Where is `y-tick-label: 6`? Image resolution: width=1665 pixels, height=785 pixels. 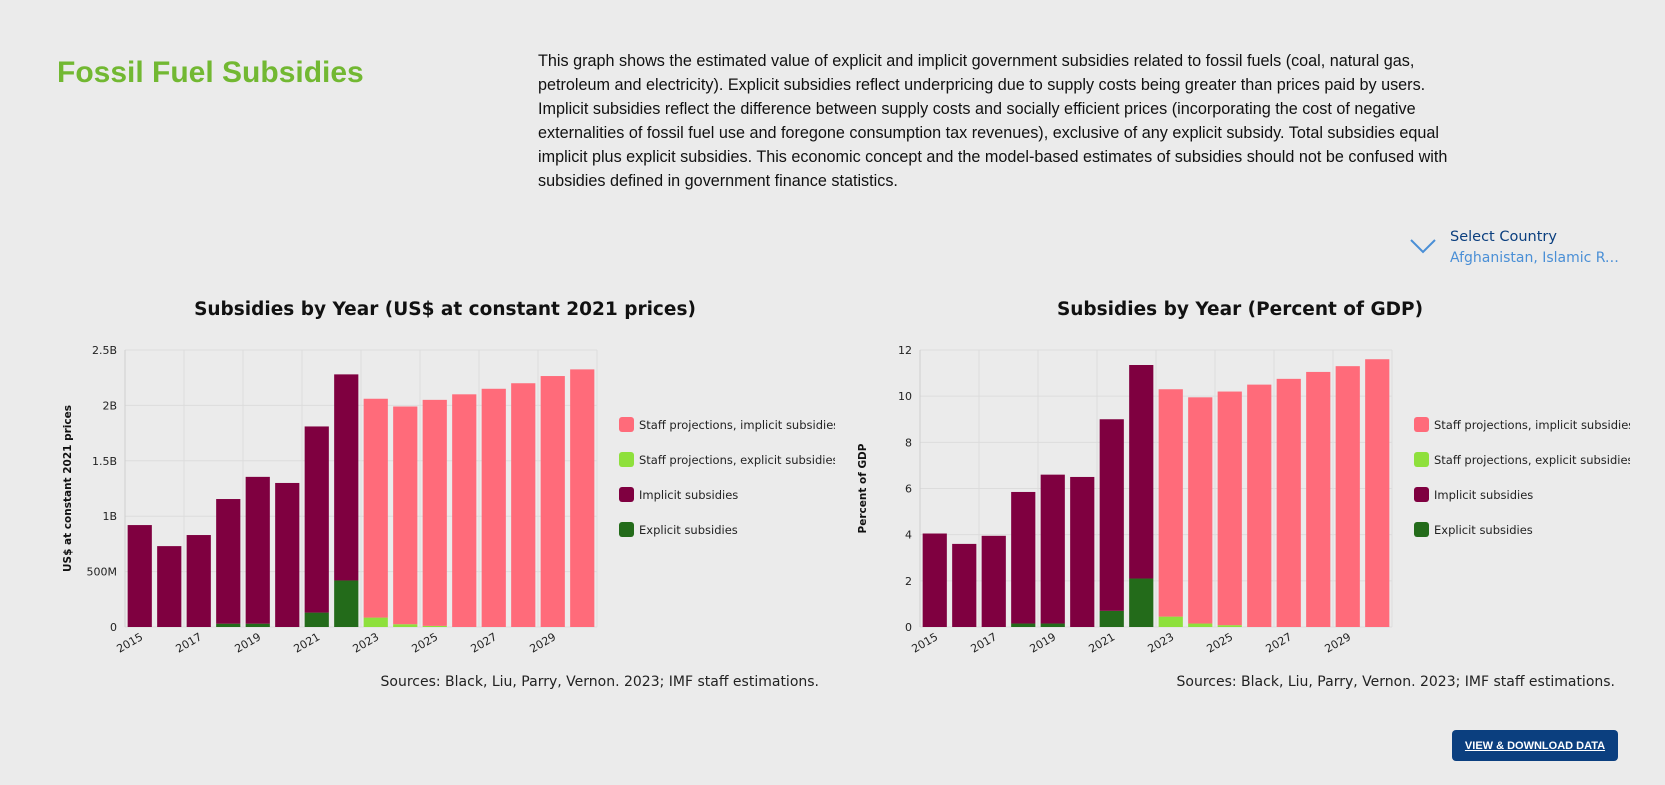
y-tick-label: 6 is located at coordinates (908, 489).